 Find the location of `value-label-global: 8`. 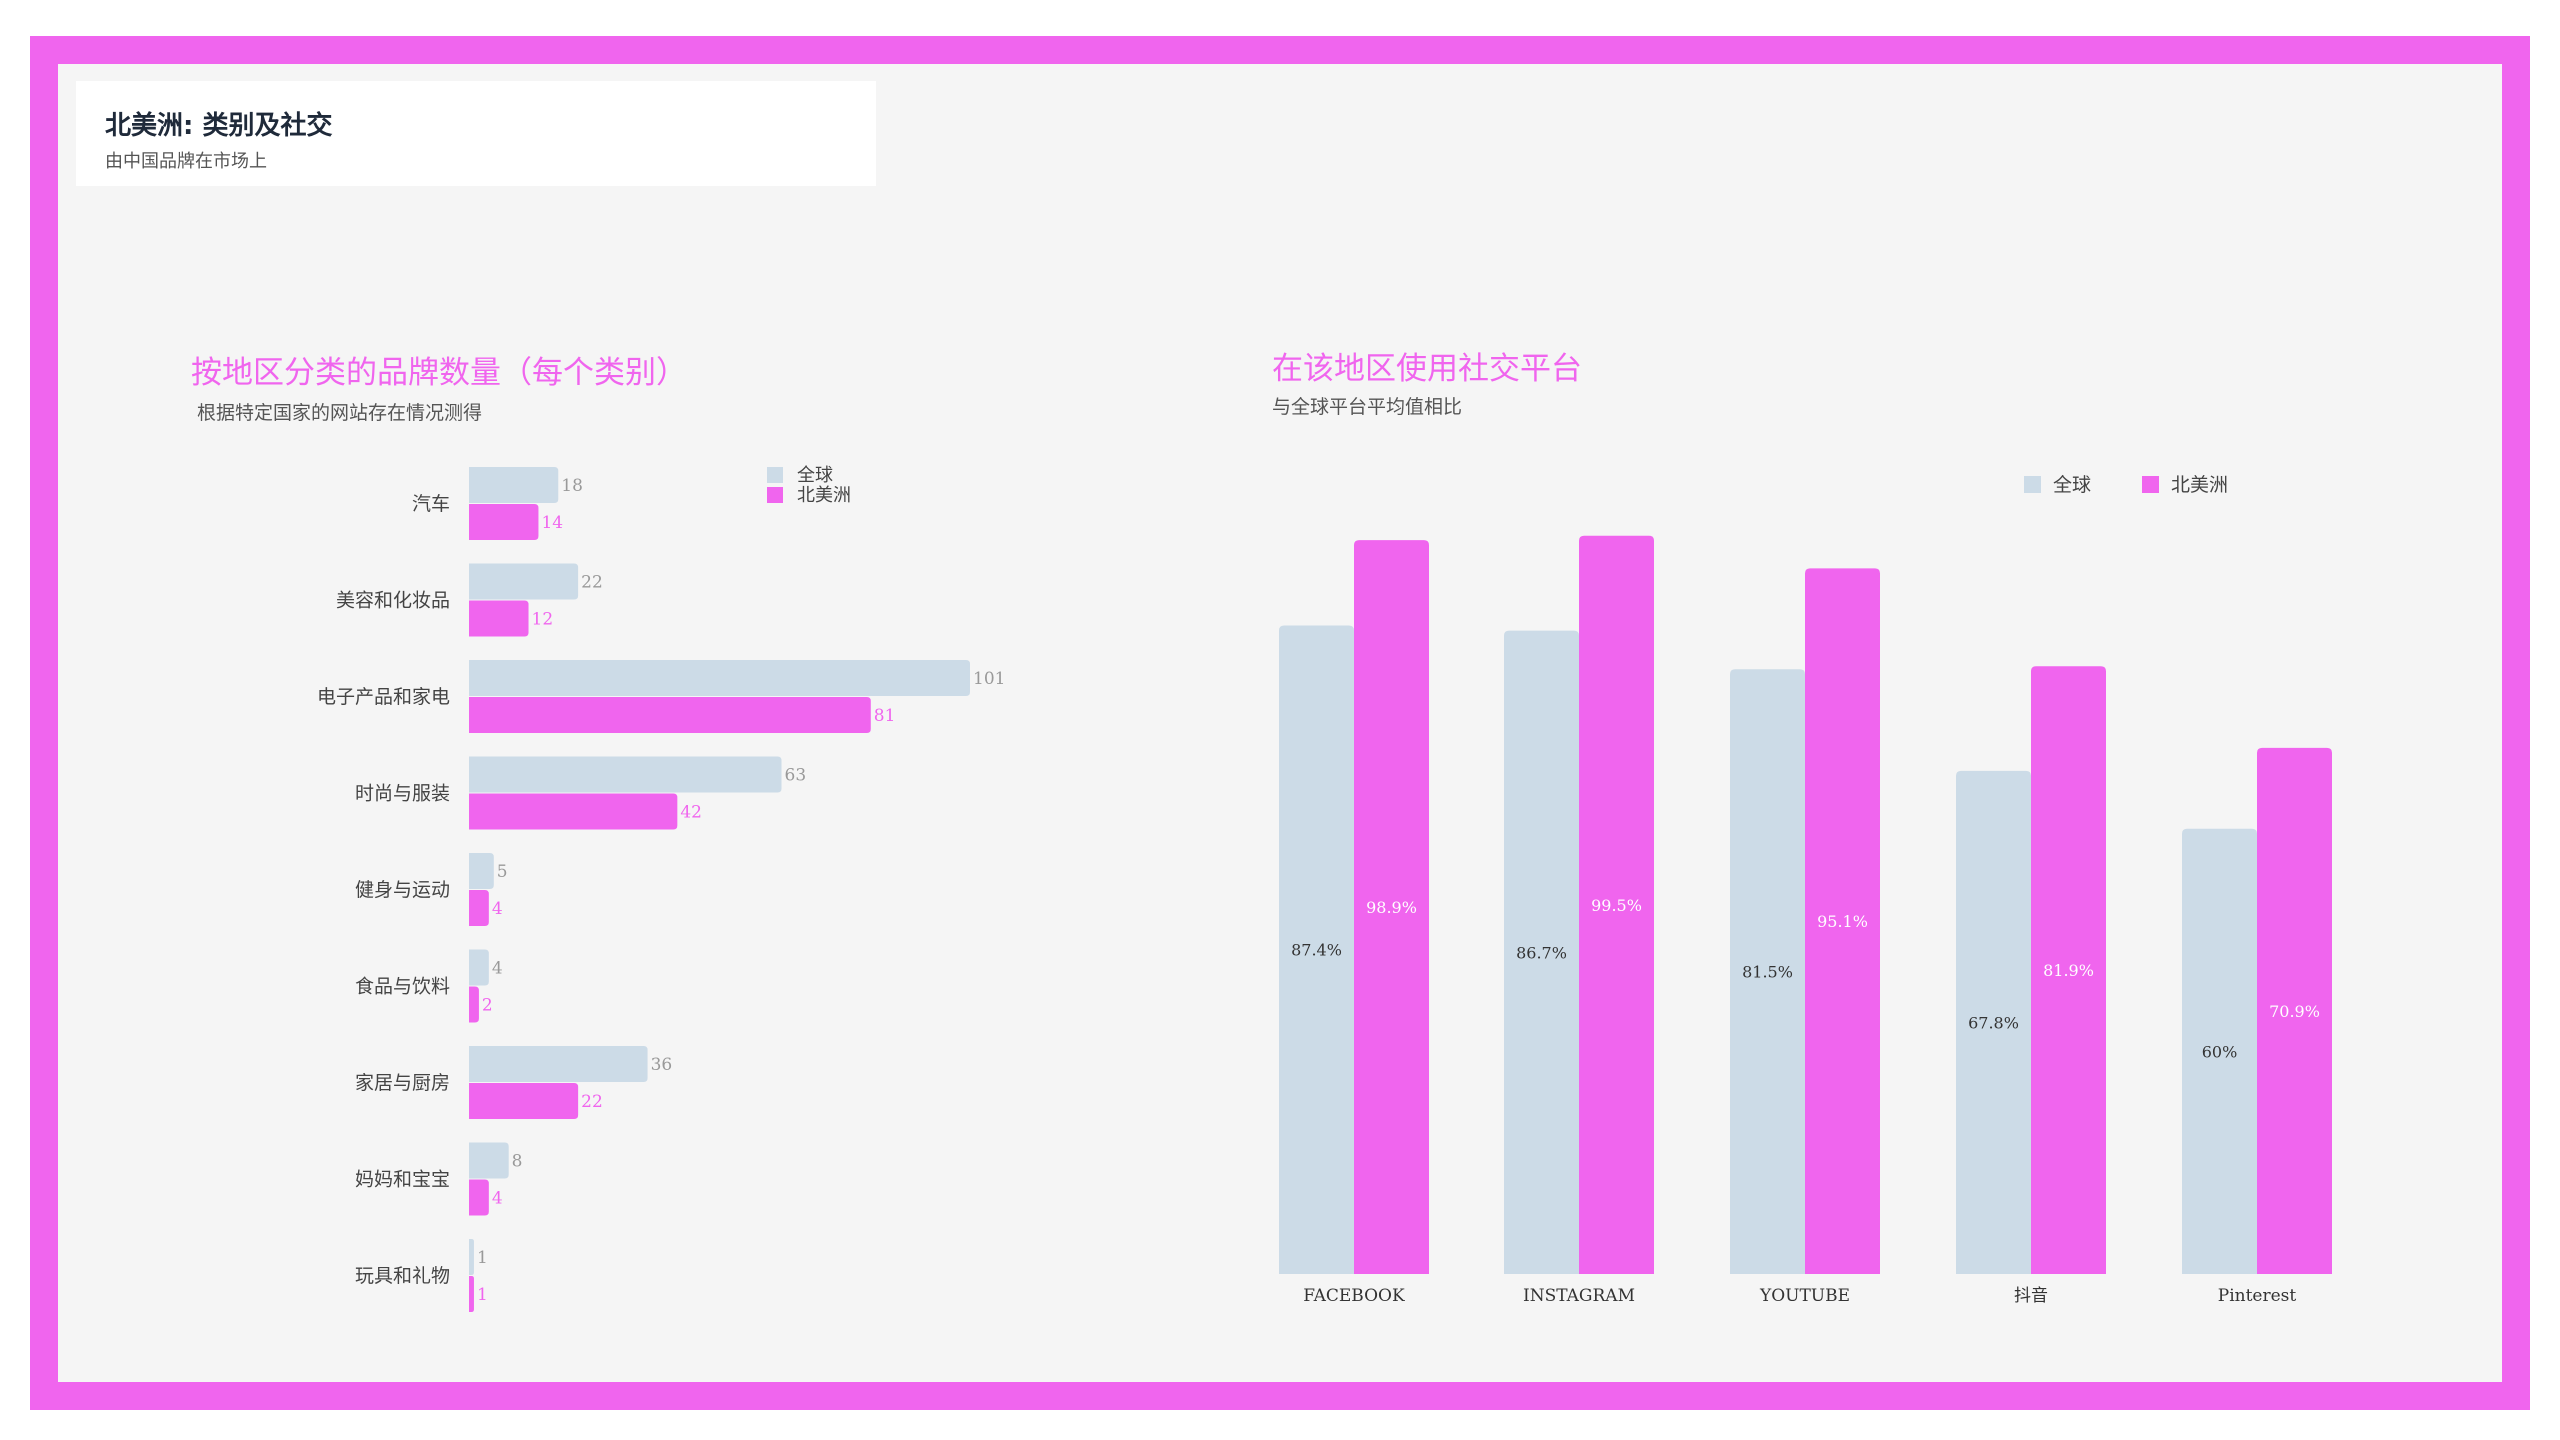

value-label-global: 8 is located at coordinates (517, 1162).